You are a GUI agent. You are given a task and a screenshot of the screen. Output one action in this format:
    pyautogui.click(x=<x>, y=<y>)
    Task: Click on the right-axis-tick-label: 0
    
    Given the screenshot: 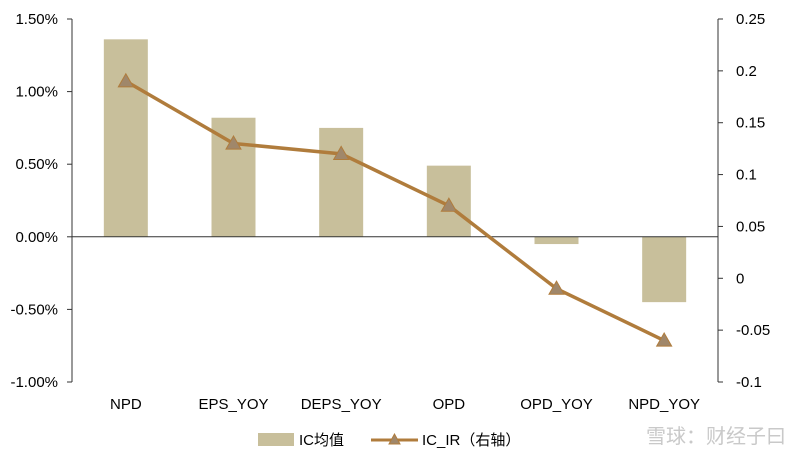 What is the action you would take?
    pyautogui.click(x=740, y=278)
    